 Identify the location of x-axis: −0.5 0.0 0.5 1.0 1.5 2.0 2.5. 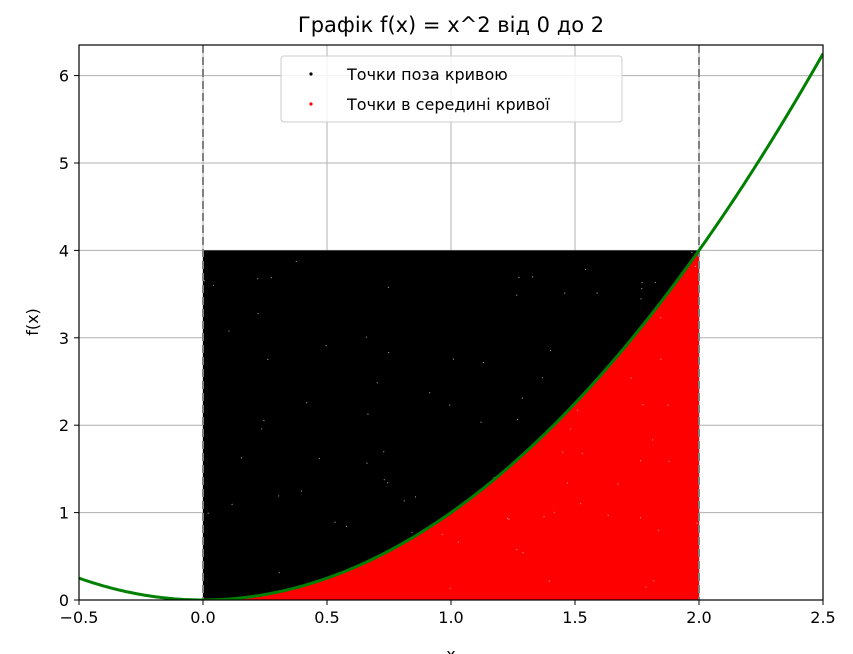
(448, 613).